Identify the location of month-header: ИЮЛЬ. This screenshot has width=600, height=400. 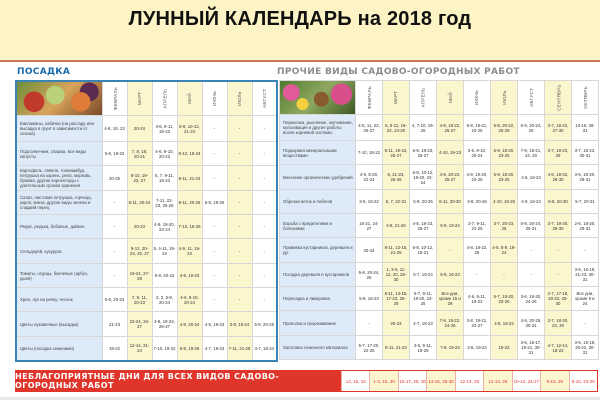
(504, 97).